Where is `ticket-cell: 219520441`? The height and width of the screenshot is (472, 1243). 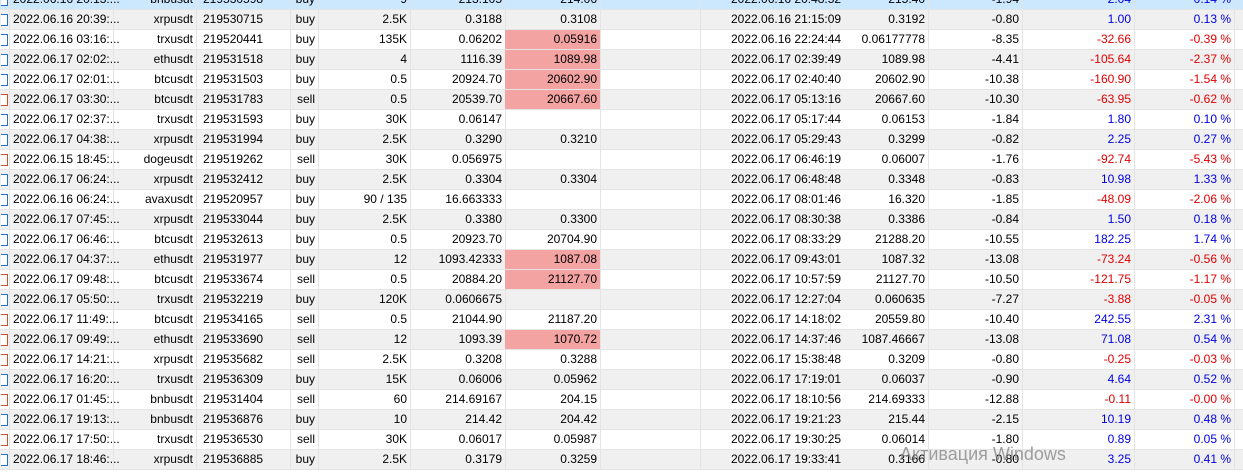 ticket-cell: 219520441 is located at coordinates (233, 39).